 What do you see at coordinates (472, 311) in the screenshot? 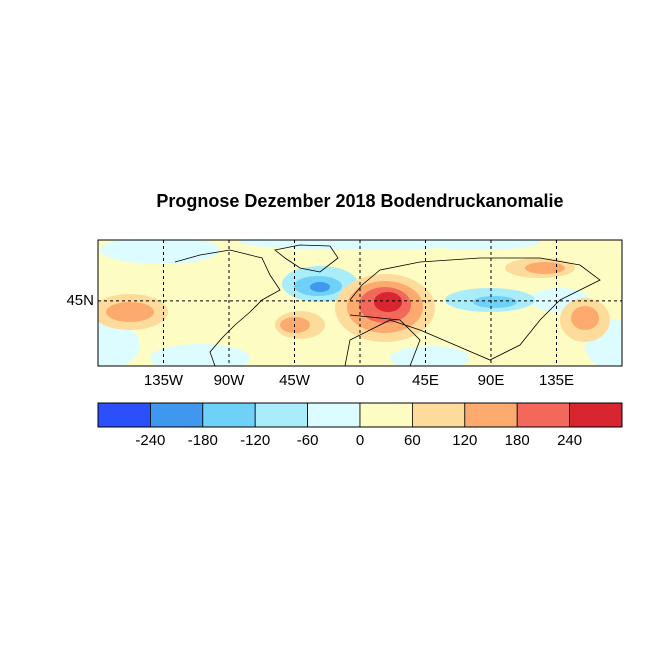
I see `coast-eurasia` at bounding box center [472, 311].